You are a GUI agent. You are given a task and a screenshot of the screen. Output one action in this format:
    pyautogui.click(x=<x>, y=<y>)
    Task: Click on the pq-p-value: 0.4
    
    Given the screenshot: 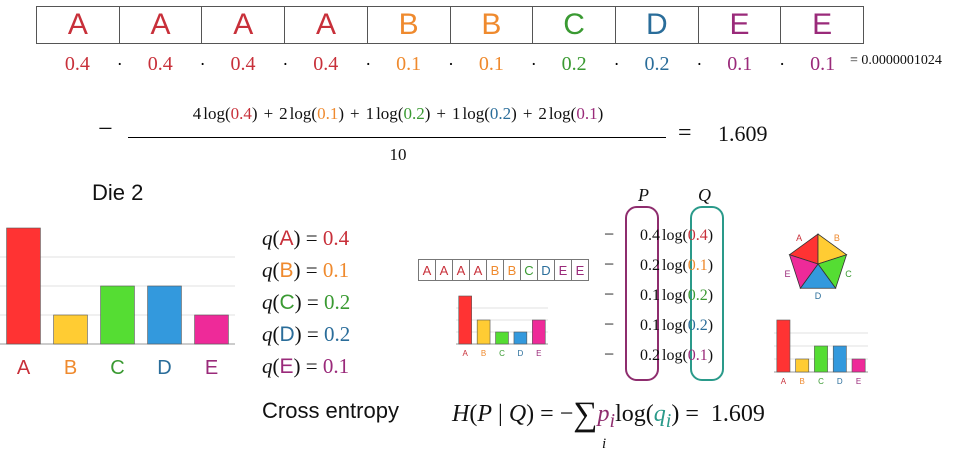 What is the action you would take?
    pyautogui.click(x=650, y=235)
    